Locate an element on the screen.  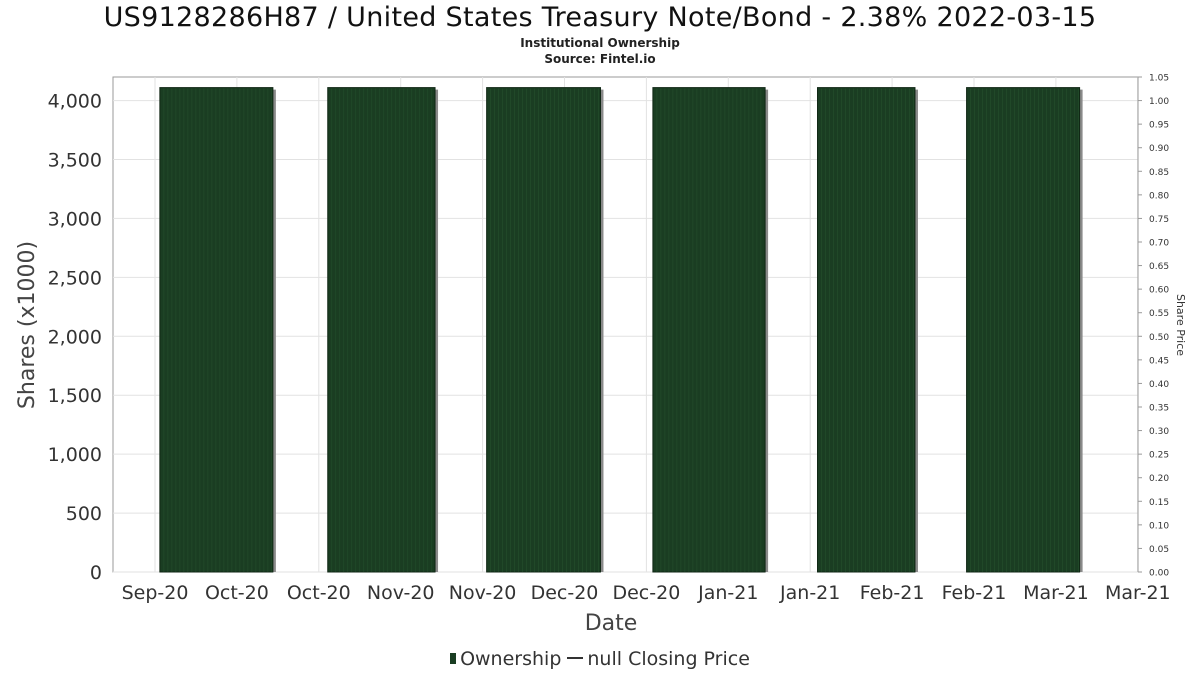
y2-tick-label: 0.00 is located at coordinates (1159, 574).